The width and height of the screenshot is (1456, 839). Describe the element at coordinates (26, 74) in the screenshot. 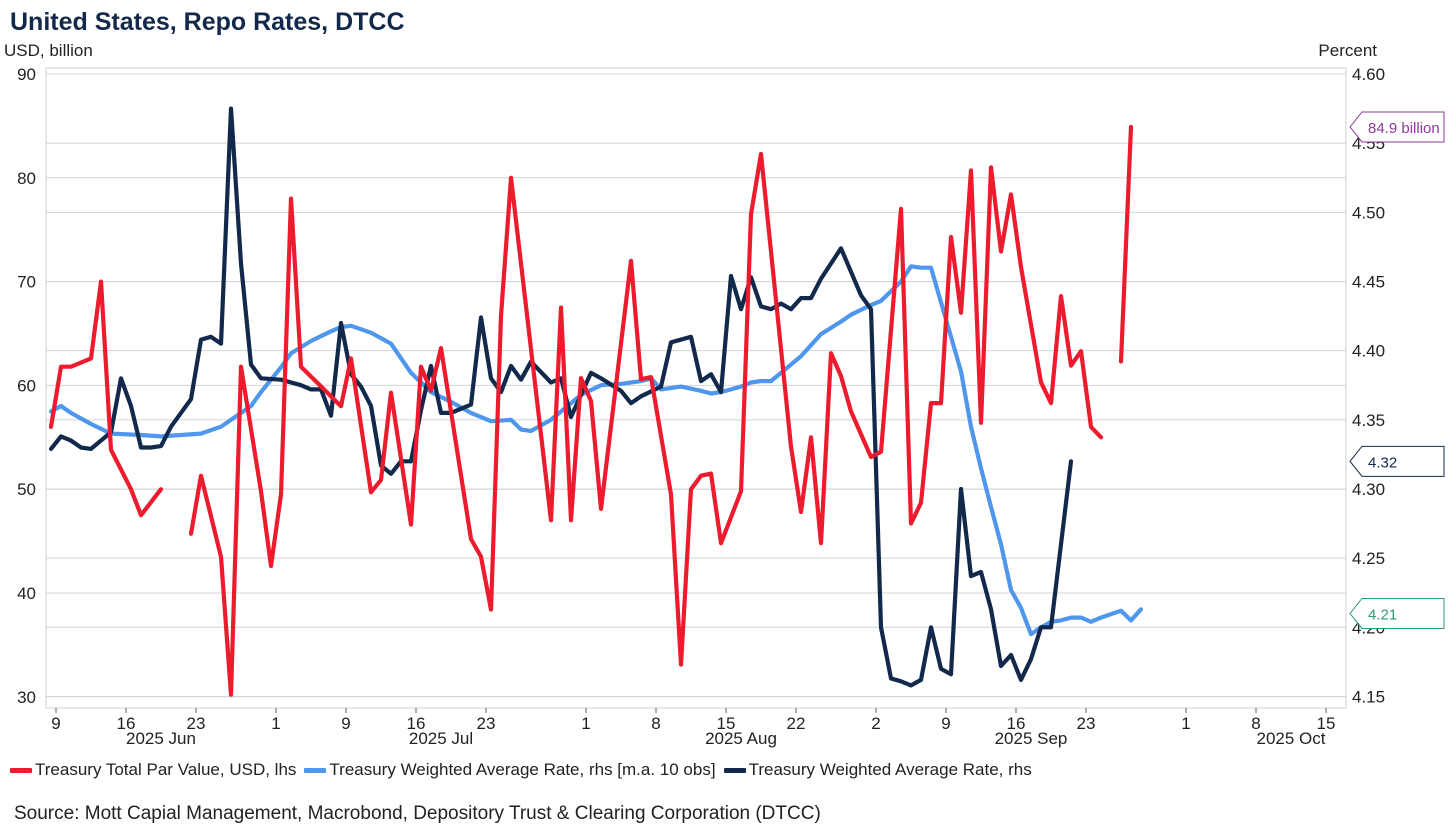

I see `y-left-tick-label: 90` at that location.